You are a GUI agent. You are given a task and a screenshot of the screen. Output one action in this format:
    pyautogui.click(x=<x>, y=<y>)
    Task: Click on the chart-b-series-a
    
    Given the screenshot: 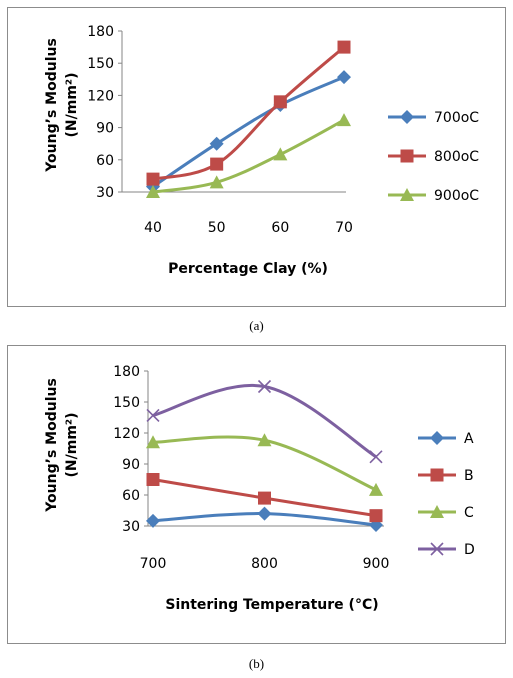 What is the action you would take?
    pyautogui.click(x=264, y=519)
    